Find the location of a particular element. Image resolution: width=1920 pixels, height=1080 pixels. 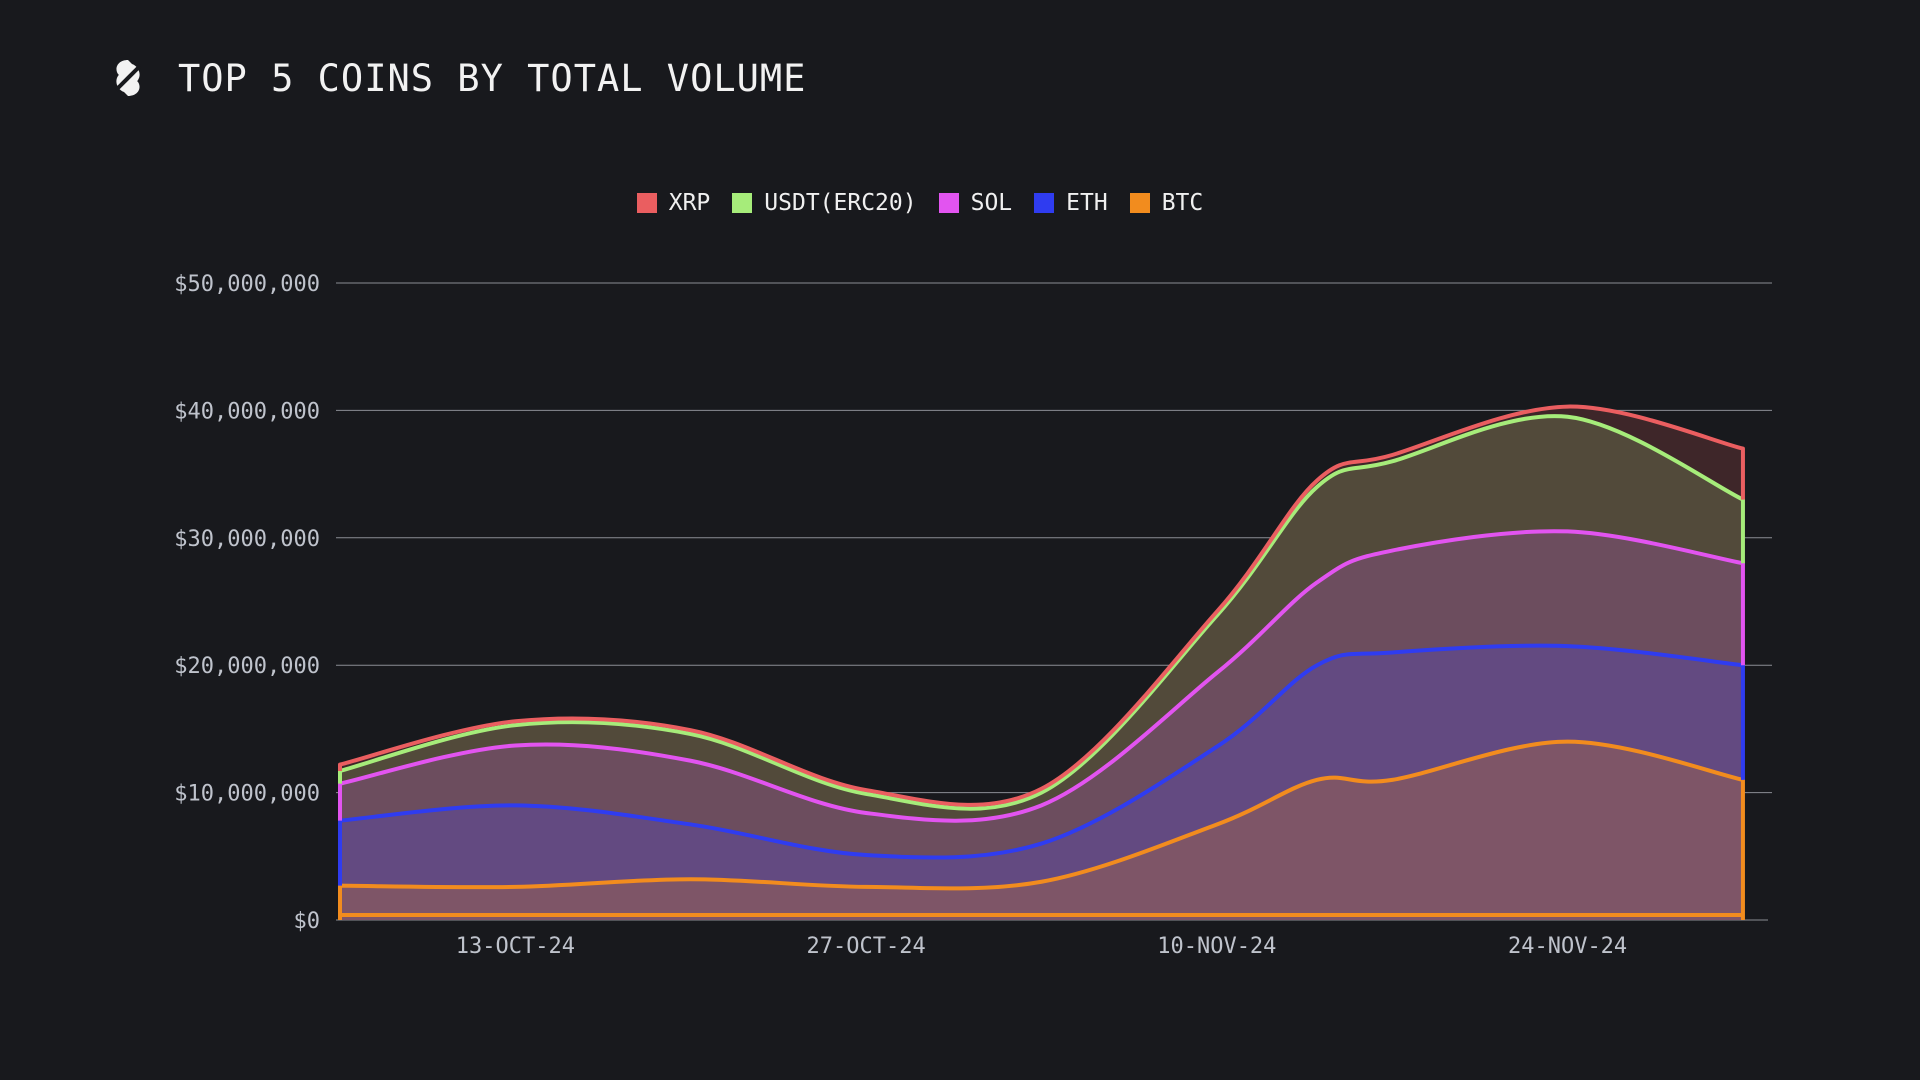

y-tick-label: $20,000,000 is located at coordinates (247, 666).